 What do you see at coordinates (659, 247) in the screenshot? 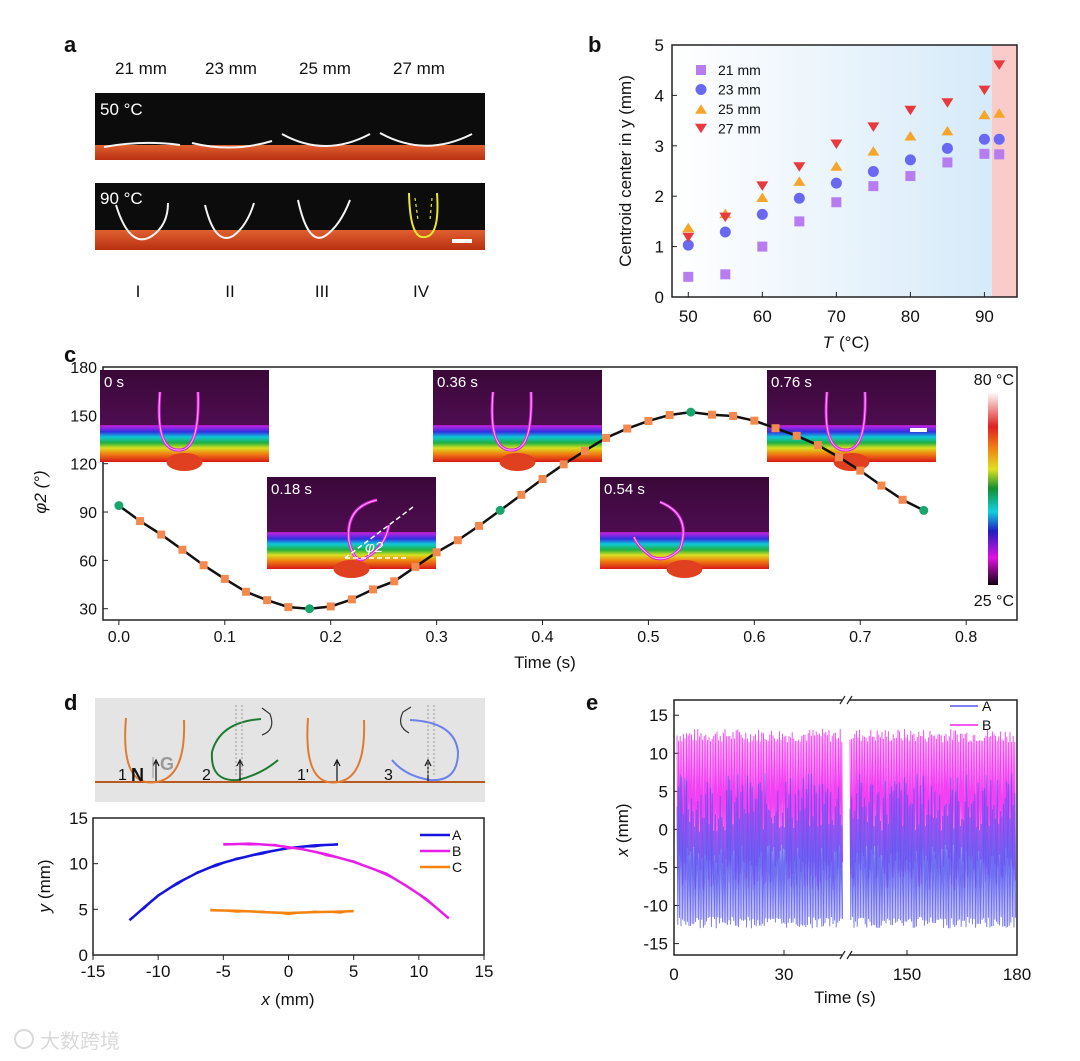
I see `y-tick-label: 1` at bounding box center [659, 247].